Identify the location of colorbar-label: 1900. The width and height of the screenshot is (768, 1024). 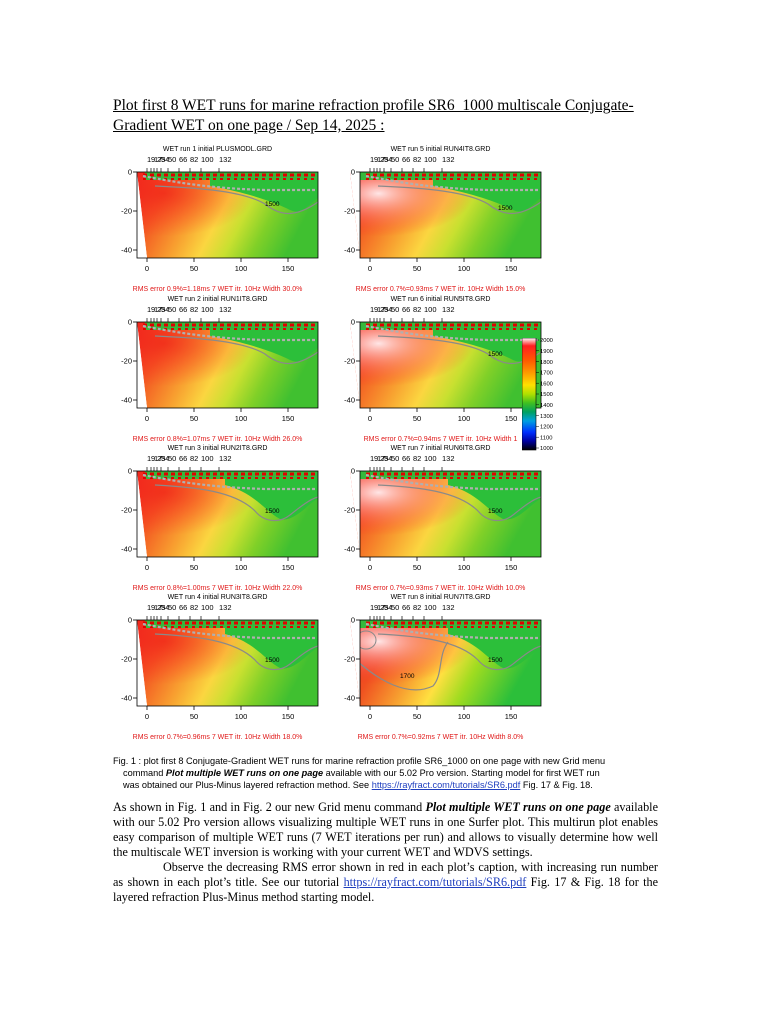
(546, 352).